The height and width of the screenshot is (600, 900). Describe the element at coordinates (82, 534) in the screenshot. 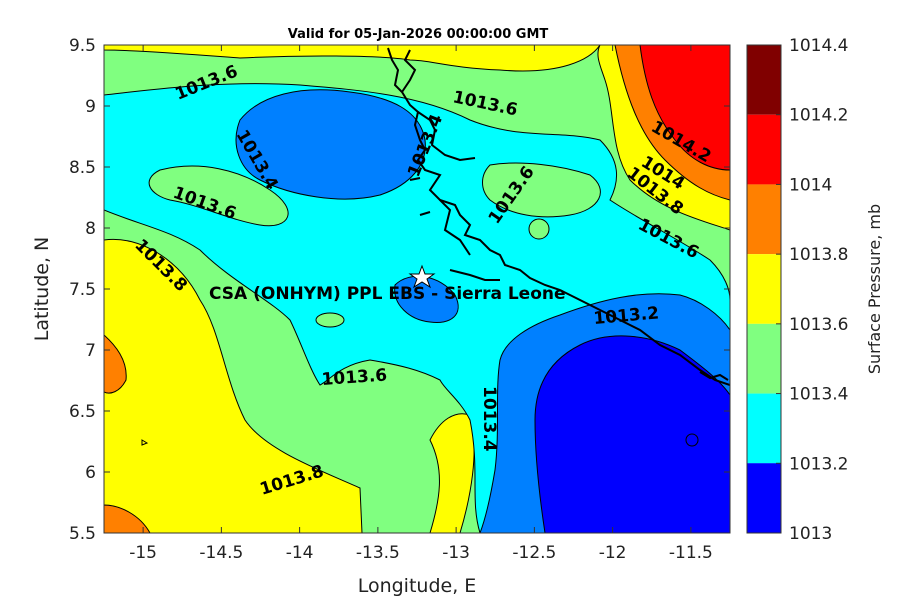

I see `y-tick-label: 5.5` at that location.